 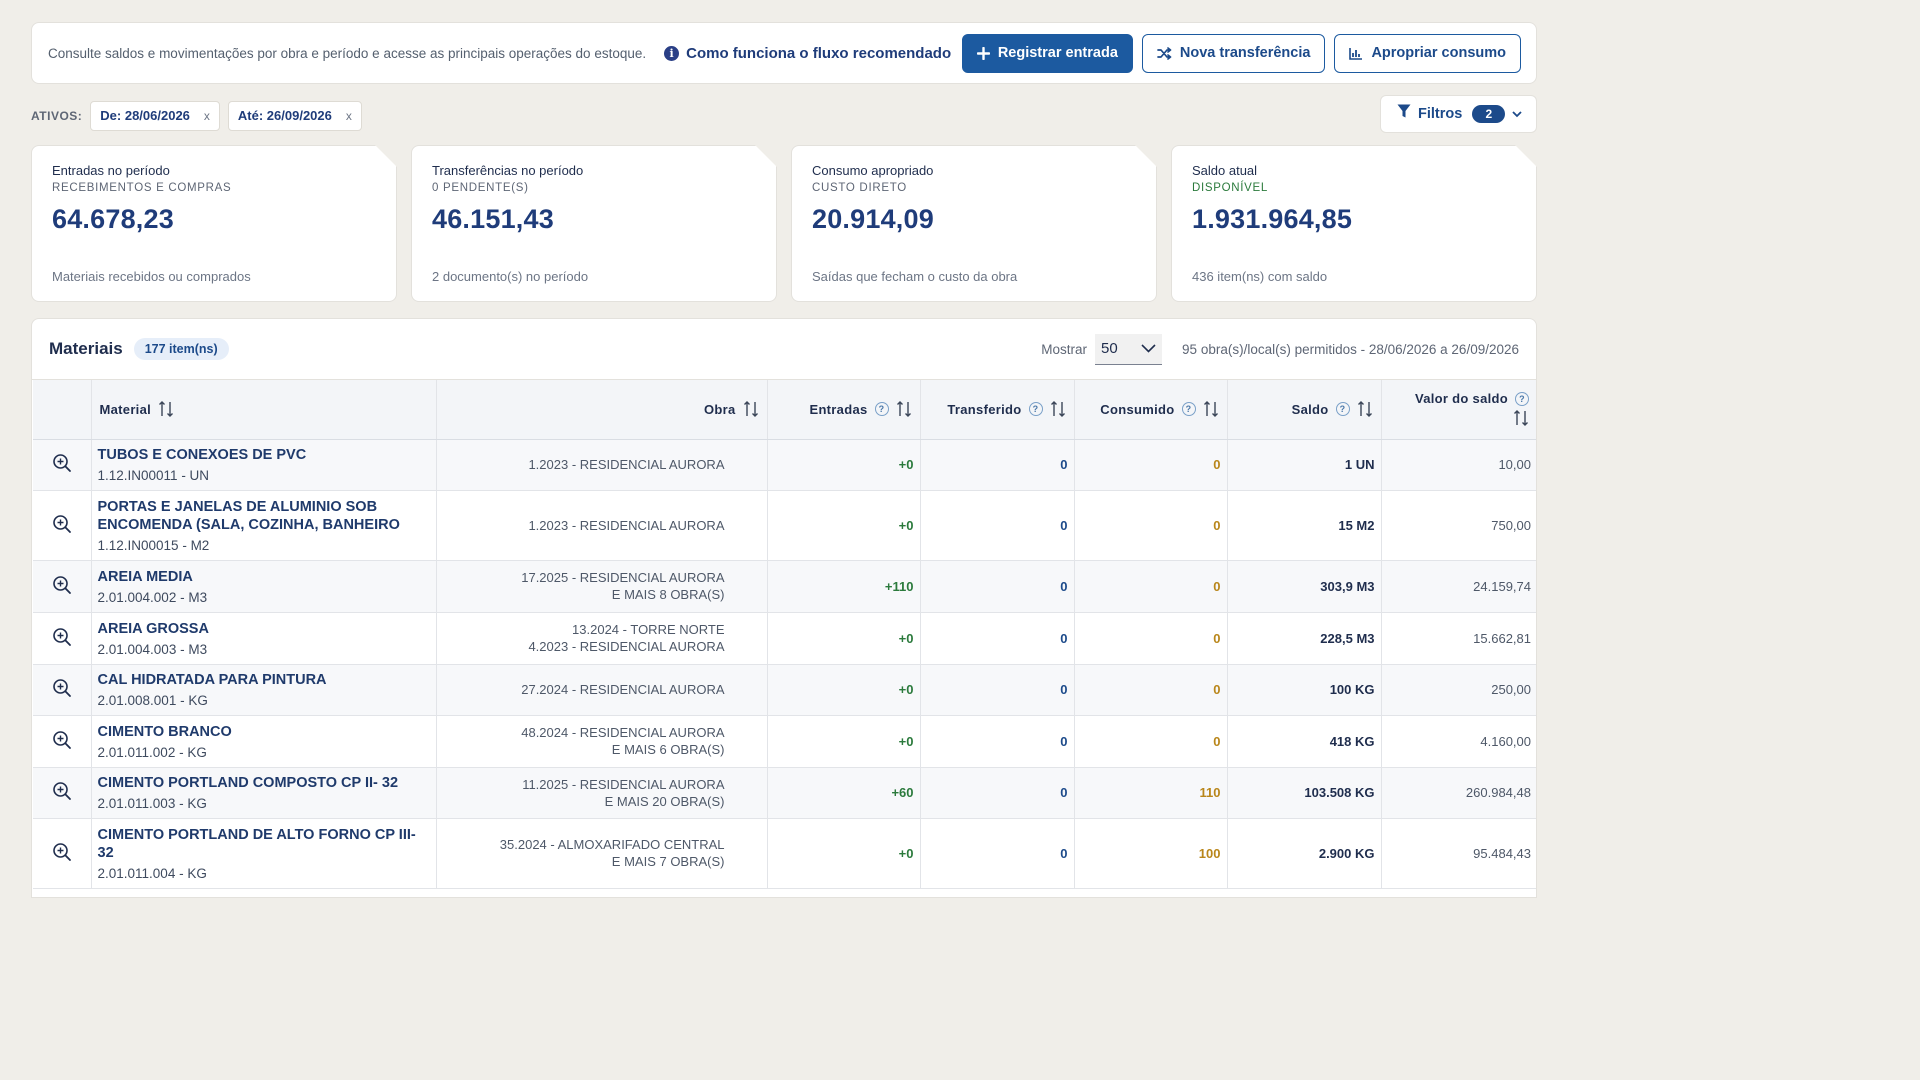 I want to click on card-balance-value: 1.931.964,85, so click(x=1272, y=219).